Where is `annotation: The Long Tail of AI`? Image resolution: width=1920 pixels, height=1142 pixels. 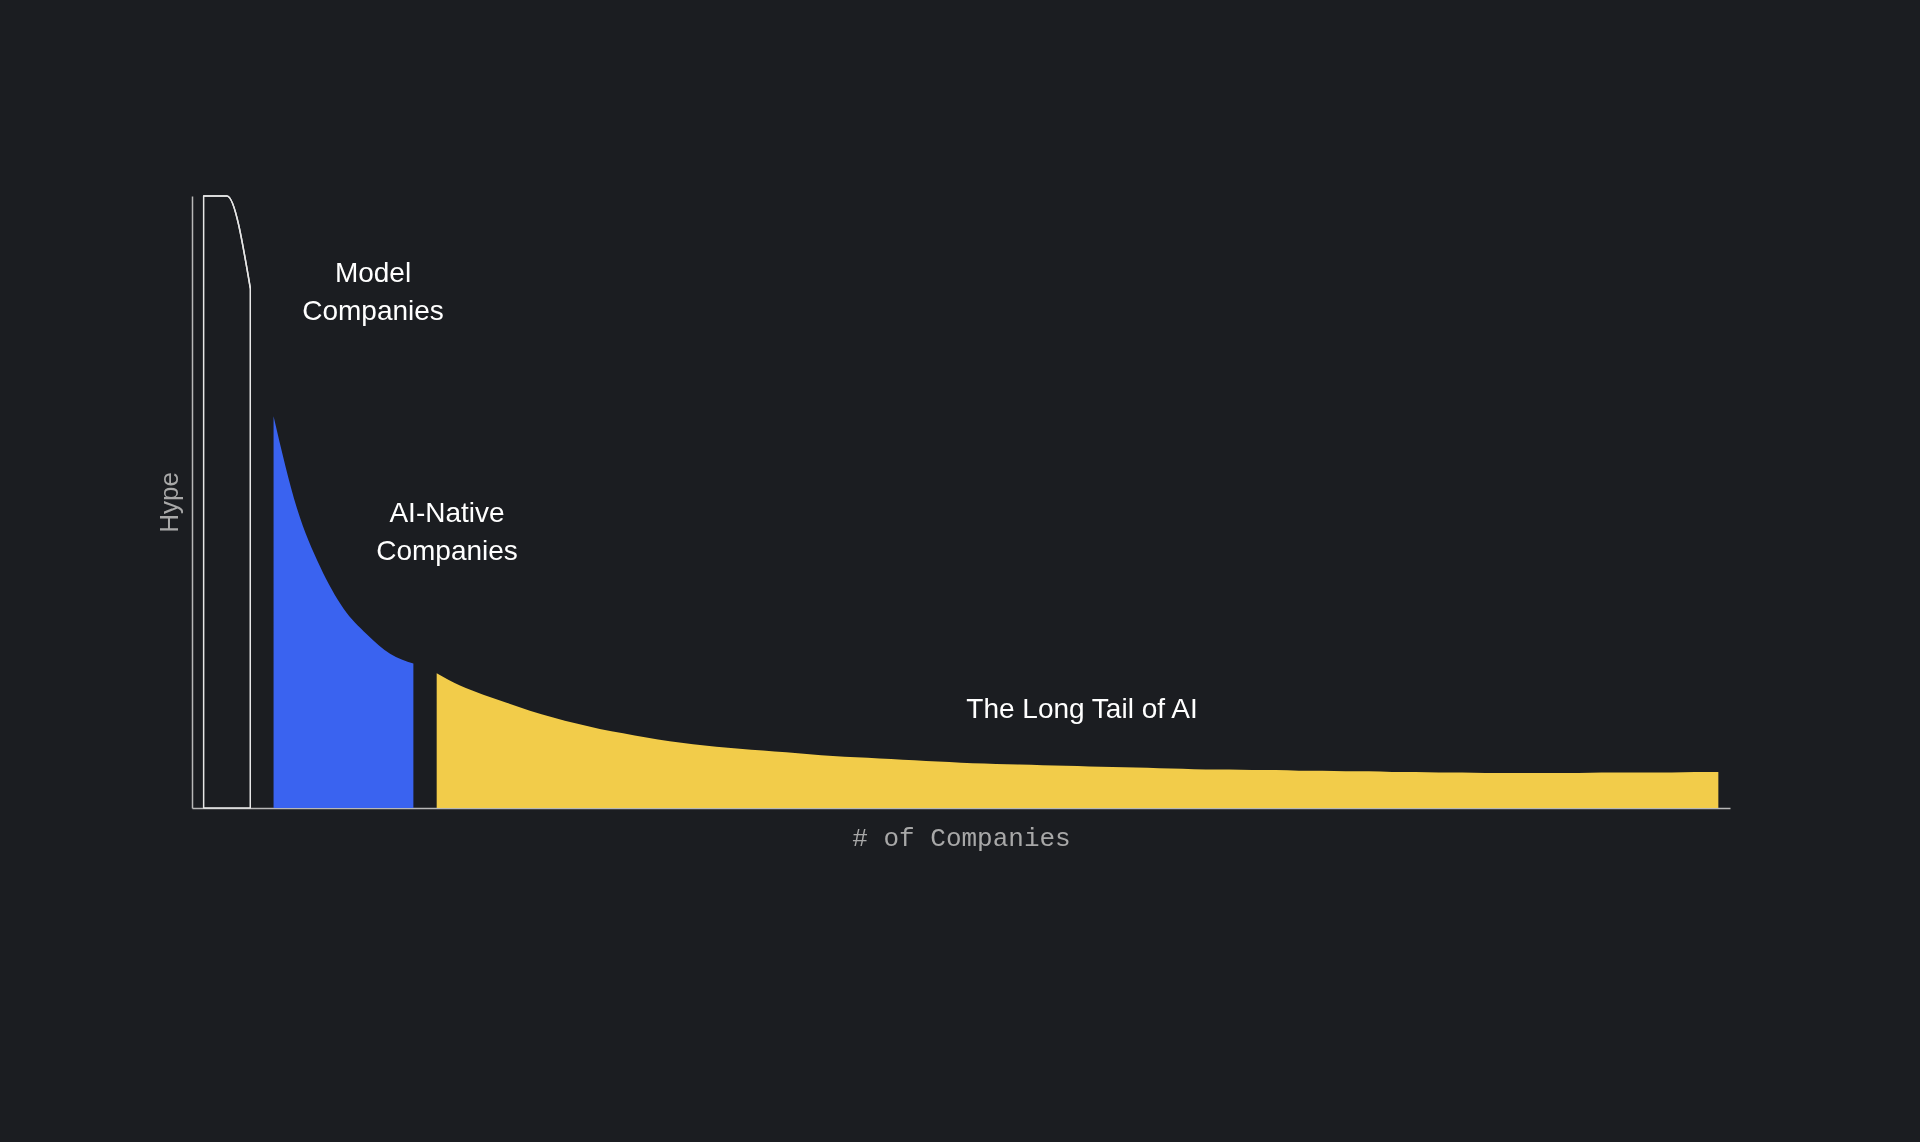
annotation: The Long Tail of AI is located at coordinates (1082, 708).